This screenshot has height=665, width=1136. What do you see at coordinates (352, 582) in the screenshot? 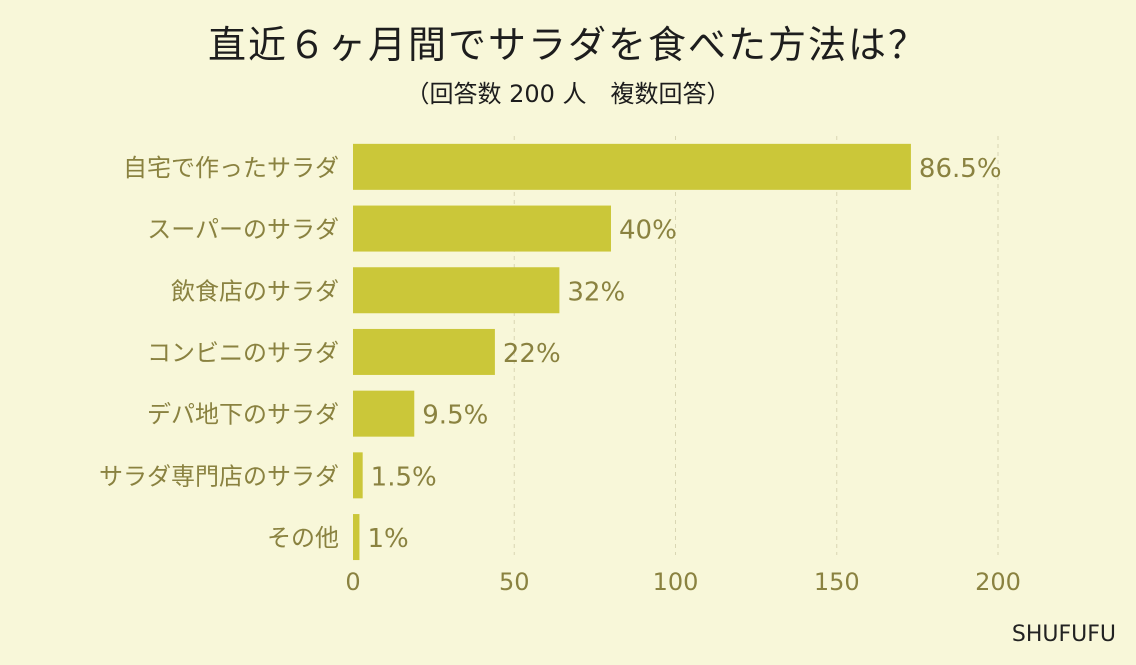
I see `x-tick-label: 0` at bounding box center [352, 582].